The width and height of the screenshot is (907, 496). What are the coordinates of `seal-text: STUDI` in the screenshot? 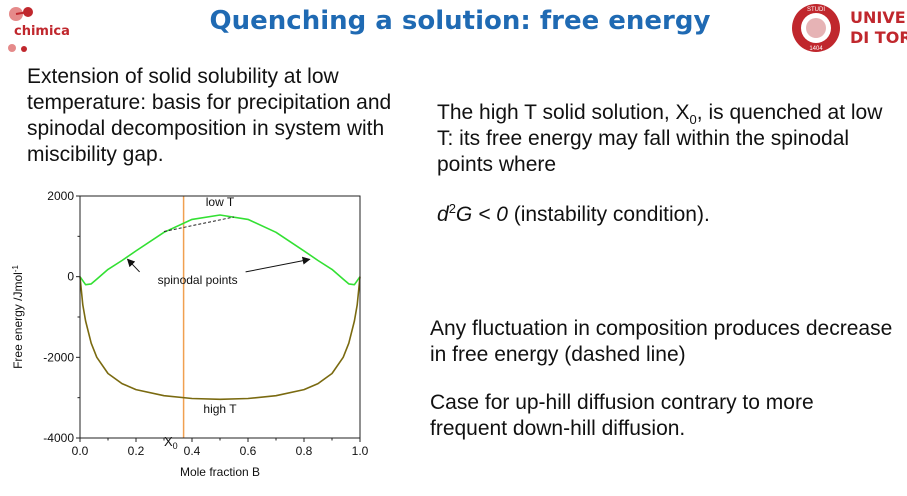 It's located at (816, 10).